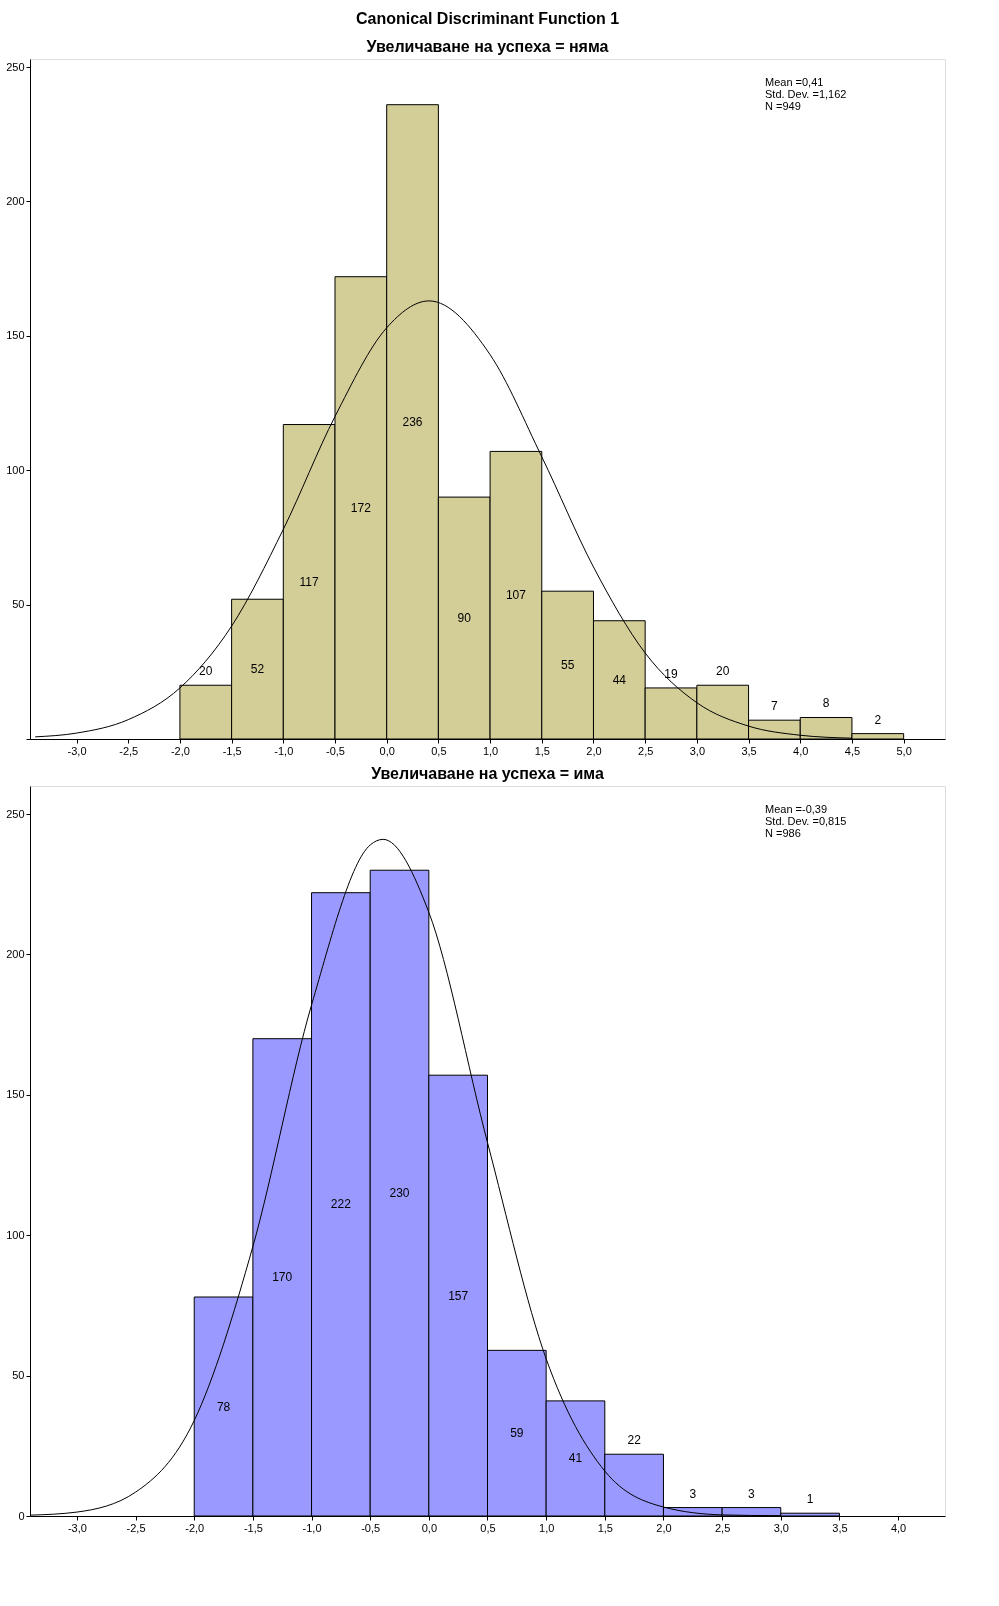 The height and width of the screenshot is (1606, 999). What do you see at coordinates (794, 82) in the screenshot?
I see `annotation: Mean =0,41` at bounding box center [794, 82].